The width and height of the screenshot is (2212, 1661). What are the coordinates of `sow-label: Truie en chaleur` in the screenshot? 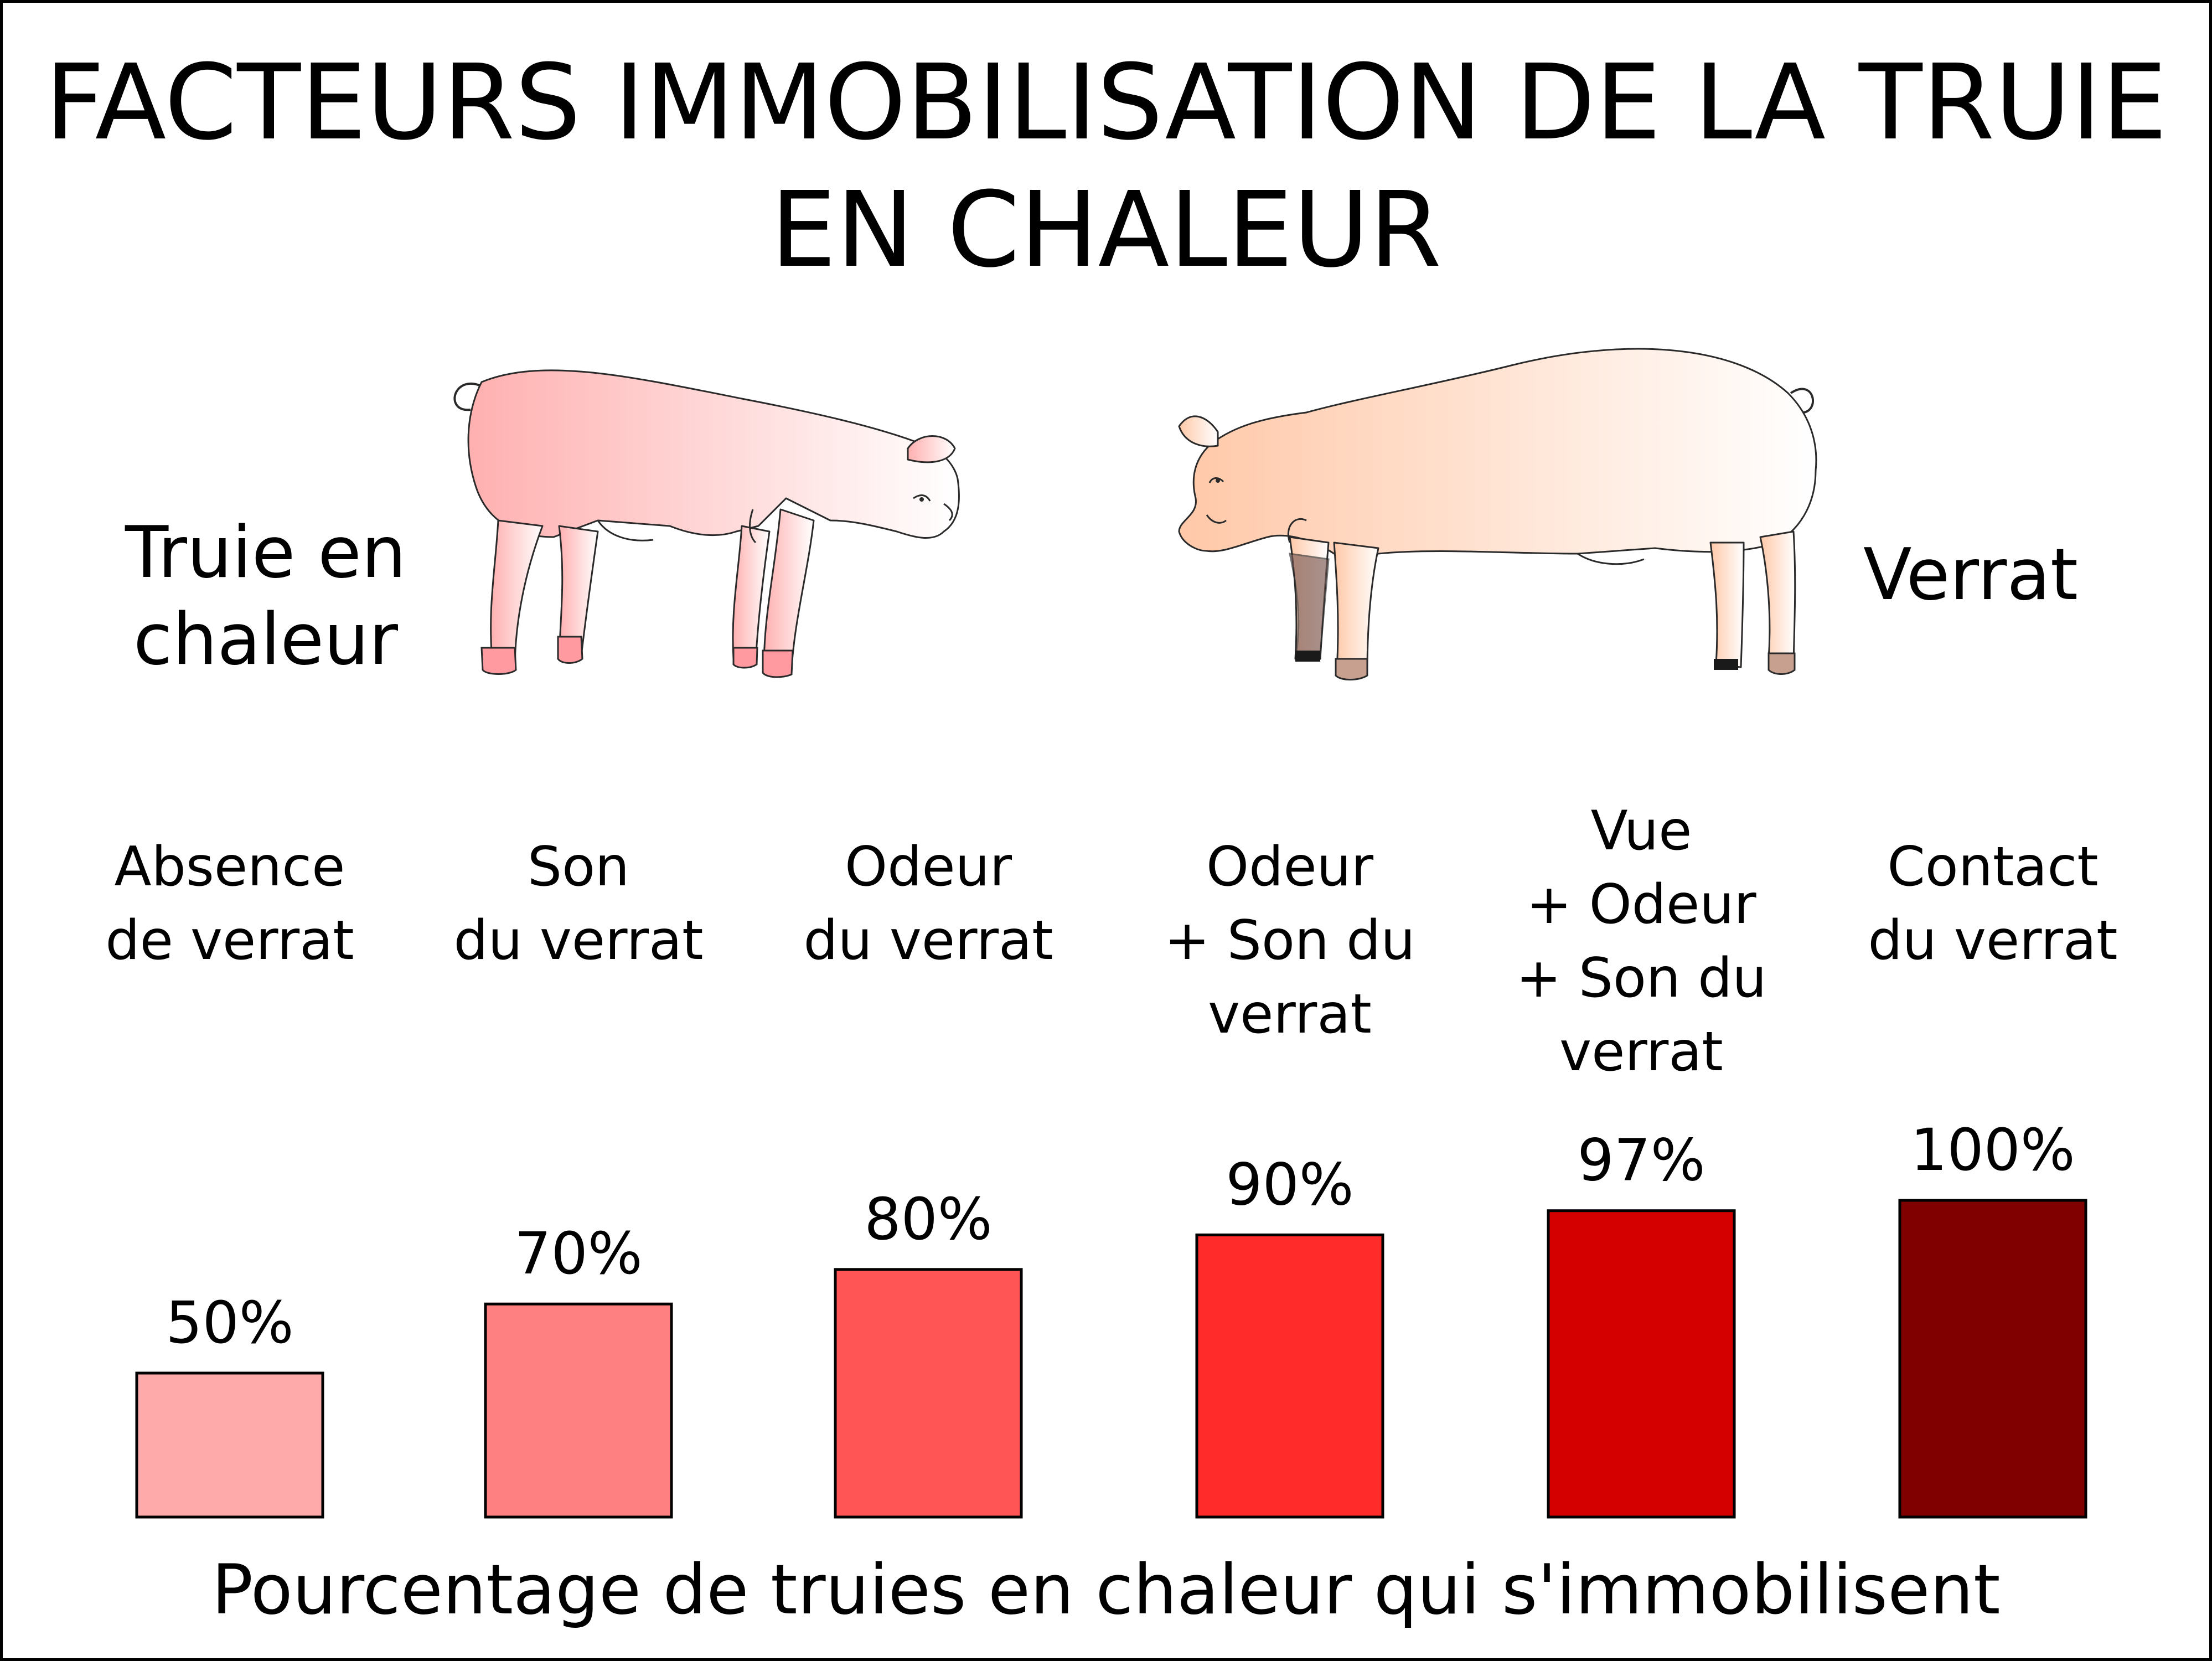 It's located at (266, 596).